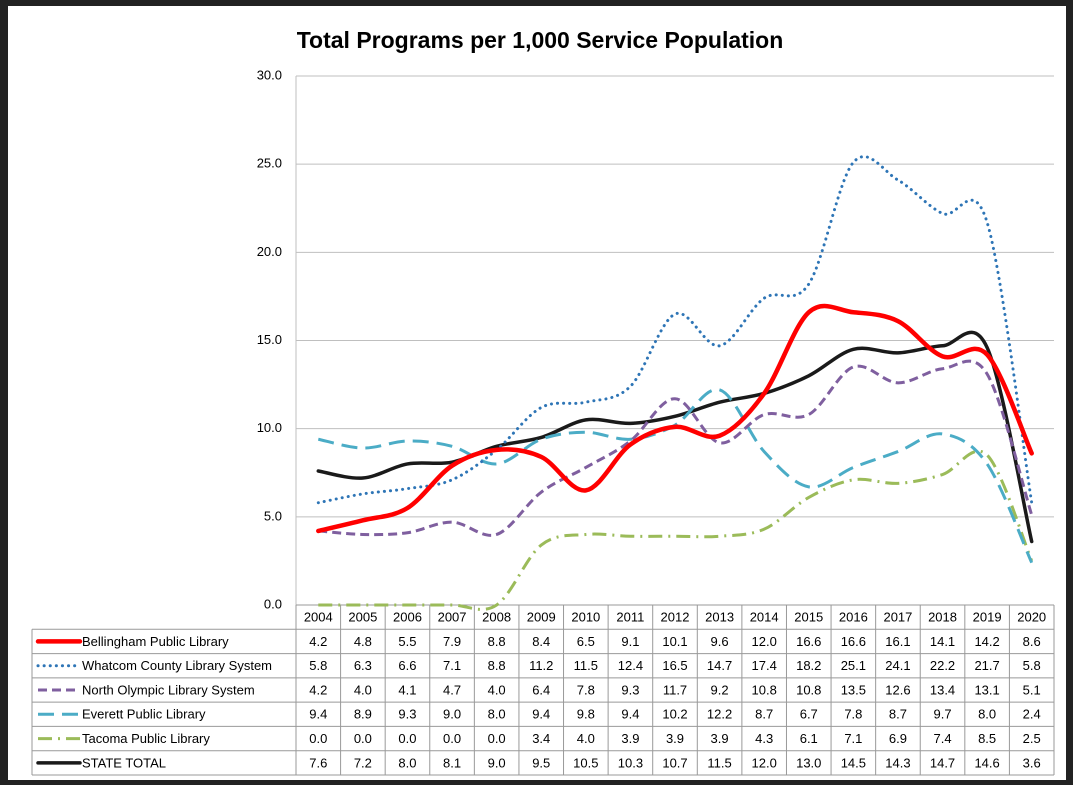 The height and width of the screenshot is (785, 1073). I want to click on table-value: 6.9, so click(898, 738).